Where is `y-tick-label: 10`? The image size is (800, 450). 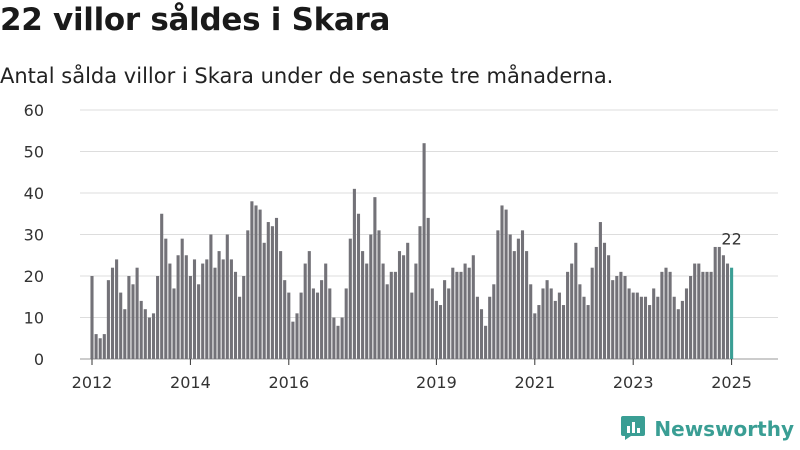 y-tick-label: 10 is located at coordinates (34, 318).